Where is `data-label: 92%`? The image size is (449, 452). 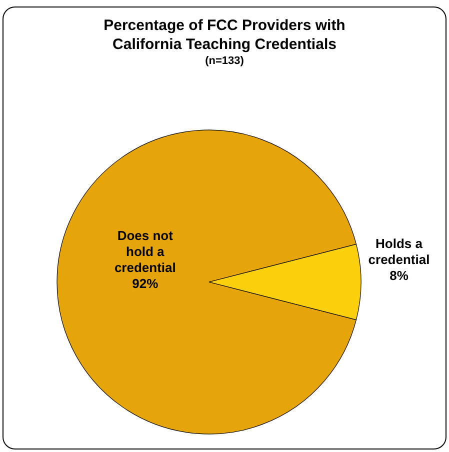
data-label: 92% is located at coordinates (145, 283).